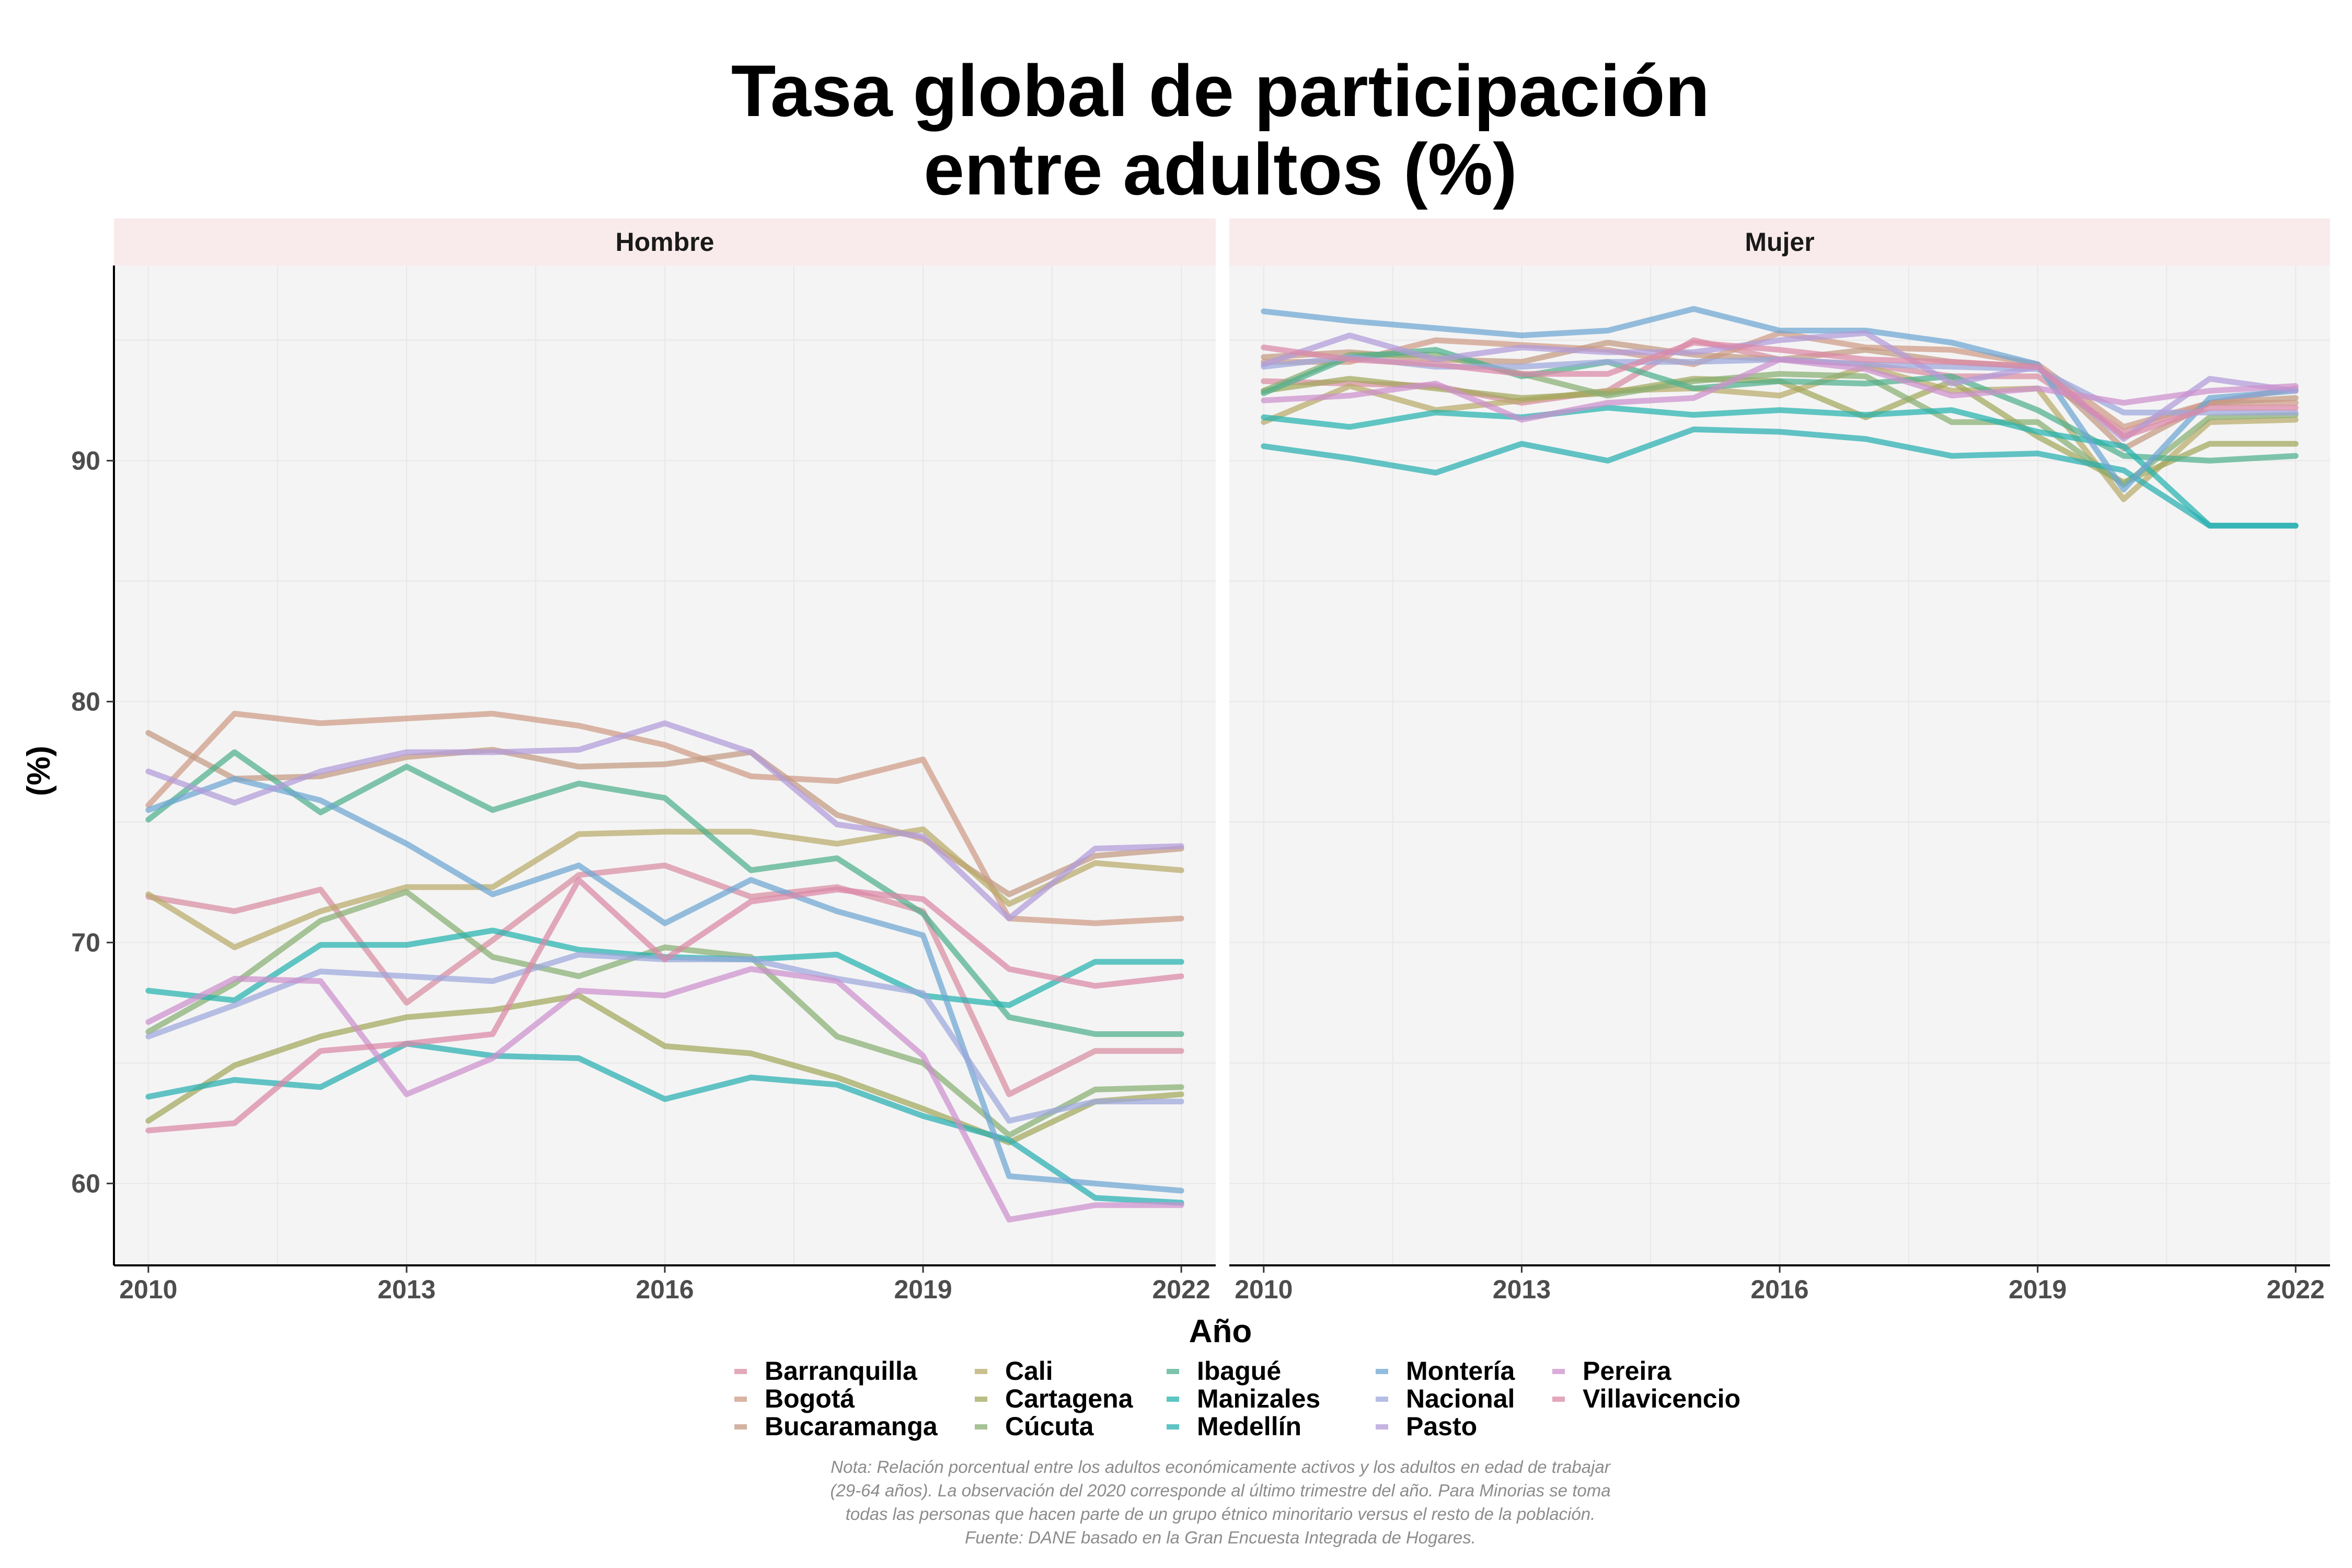 This screenshot has height=1568, width=2352. What do you see at coordinates (85, 942) in the screenshot?
I see `y-tick-label: 70` at bounding box center [85, 942].